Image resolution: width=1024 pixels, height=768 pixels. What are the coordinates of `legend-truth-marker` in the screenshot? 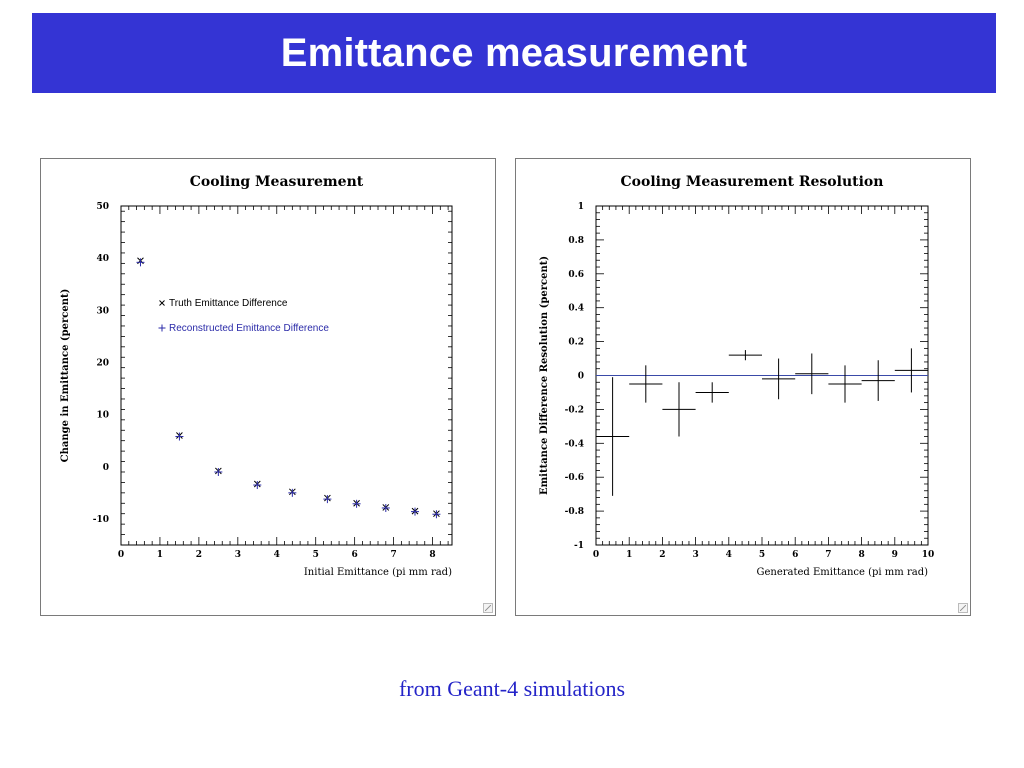 It's located at (162, 303).